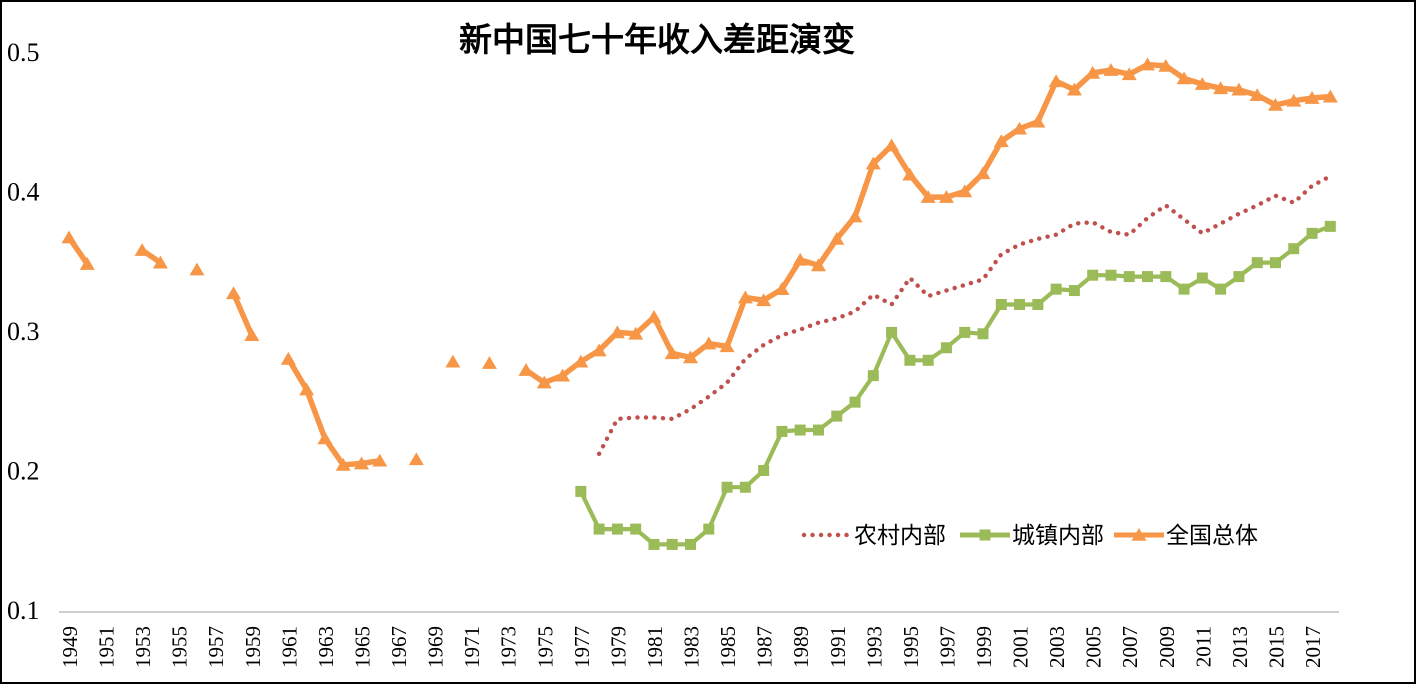 Image resolution: width=1416 pixels, height=684 pixels. I want to click on y-tick-label: 0.2, so click(23, 471).